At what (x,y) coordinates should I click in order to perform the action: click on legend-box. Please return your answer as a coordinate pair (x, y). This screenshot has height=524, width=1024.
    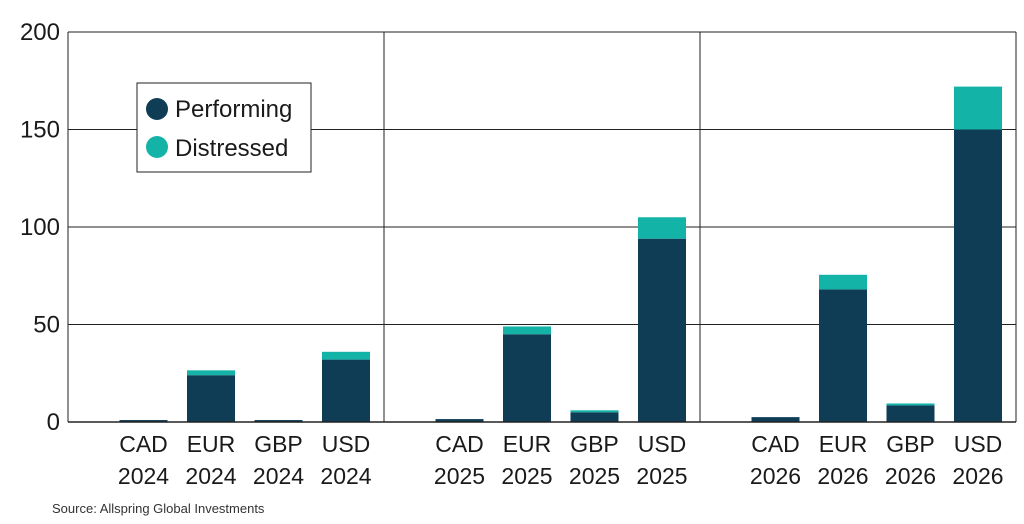
    Looking at the image, I should click on (224, 127).